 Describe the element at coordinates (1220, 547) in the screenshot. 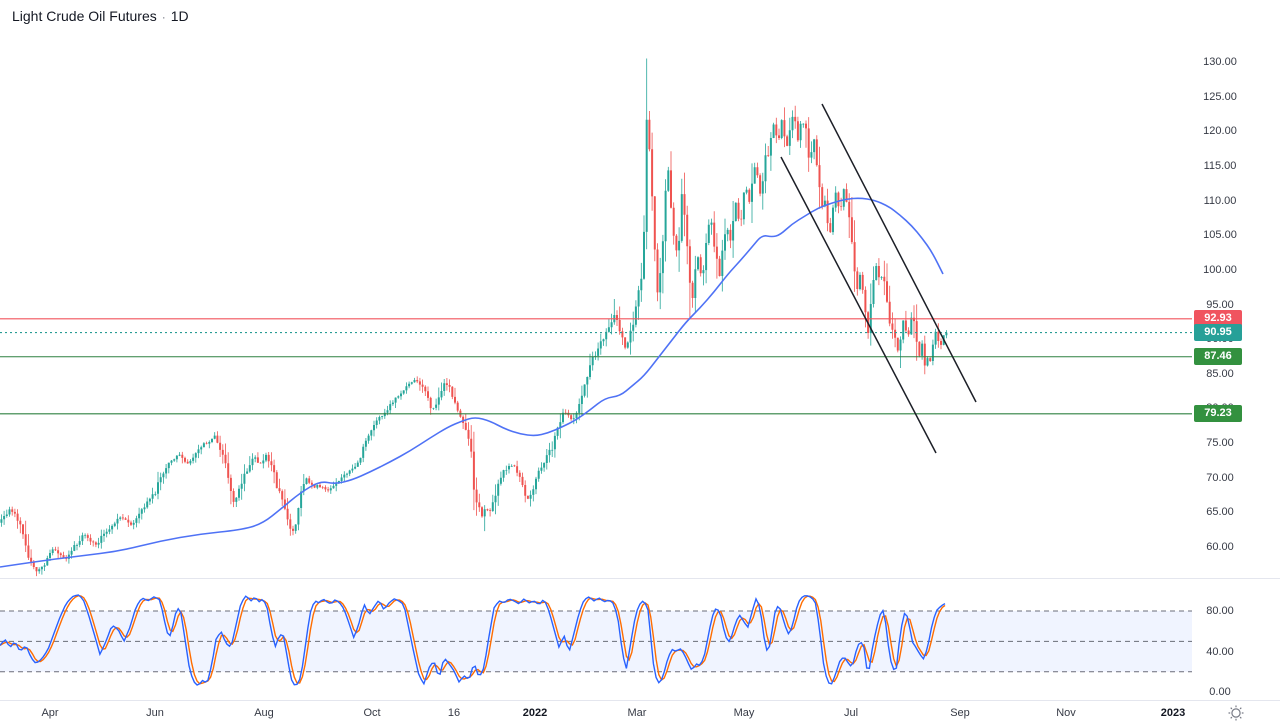

I see `price-tick-label: 60.00` at that location.